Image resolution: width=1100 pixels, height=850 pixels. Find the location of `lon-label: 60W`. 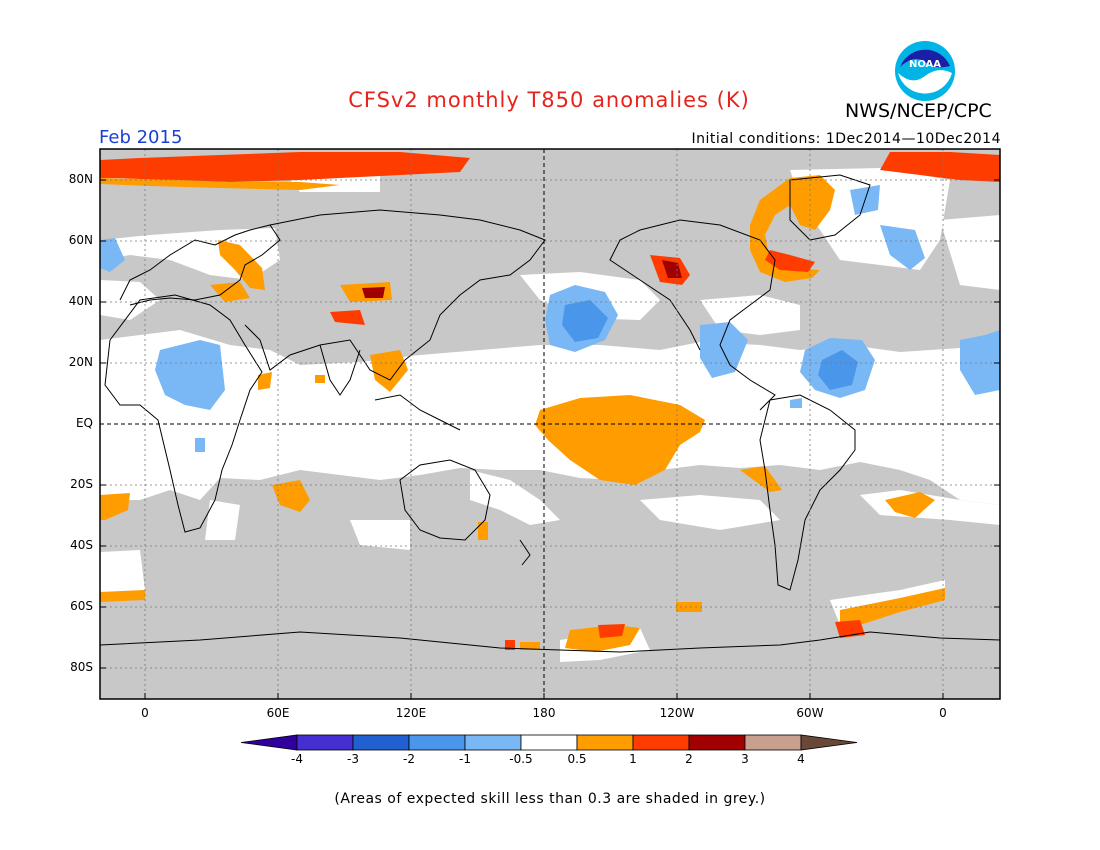

lon-label: 60W is located at coordinates (810, 713).